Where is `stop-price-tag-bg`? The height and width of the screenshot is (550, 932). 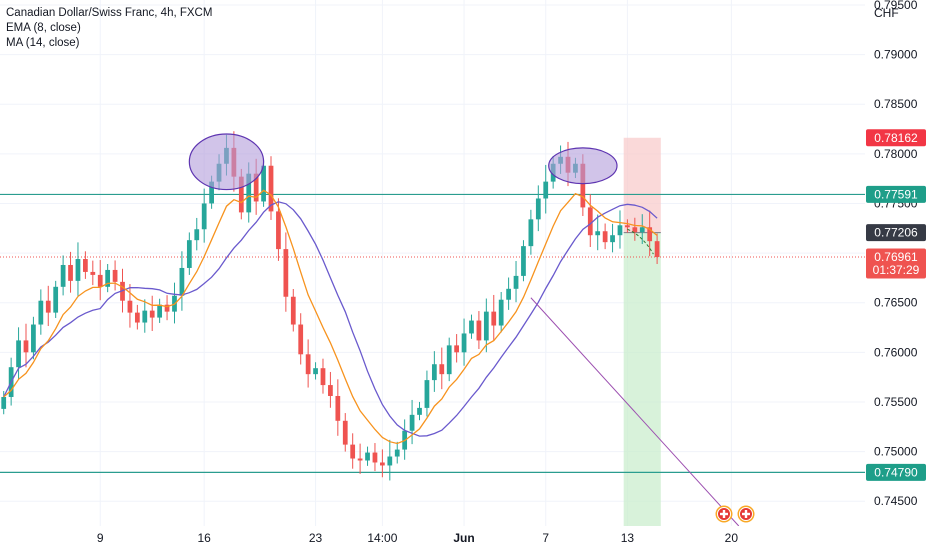
stop-price-tag-bg is located at coordinates (896, 138).